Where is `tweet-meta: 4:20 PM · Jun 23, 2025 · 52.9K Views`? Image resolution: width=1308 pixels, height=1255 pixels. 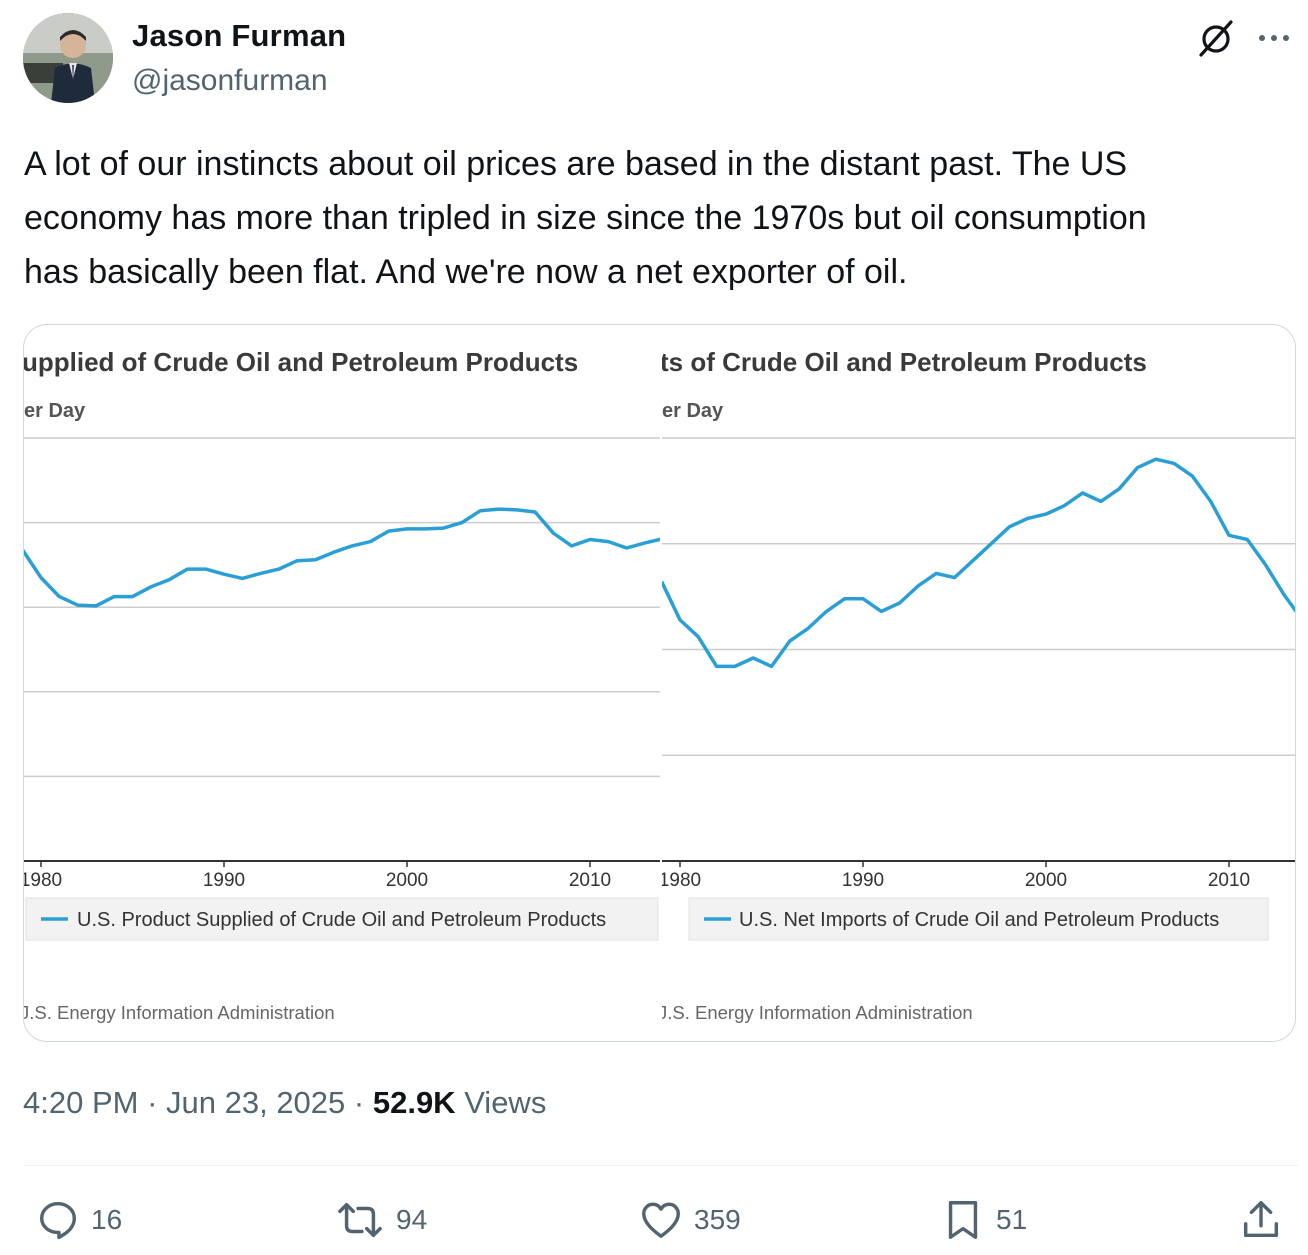 tweet-meta: 4:20 PM · Jun 23, 2025 · 52.9K Views is located at coordinates (284, 1103).